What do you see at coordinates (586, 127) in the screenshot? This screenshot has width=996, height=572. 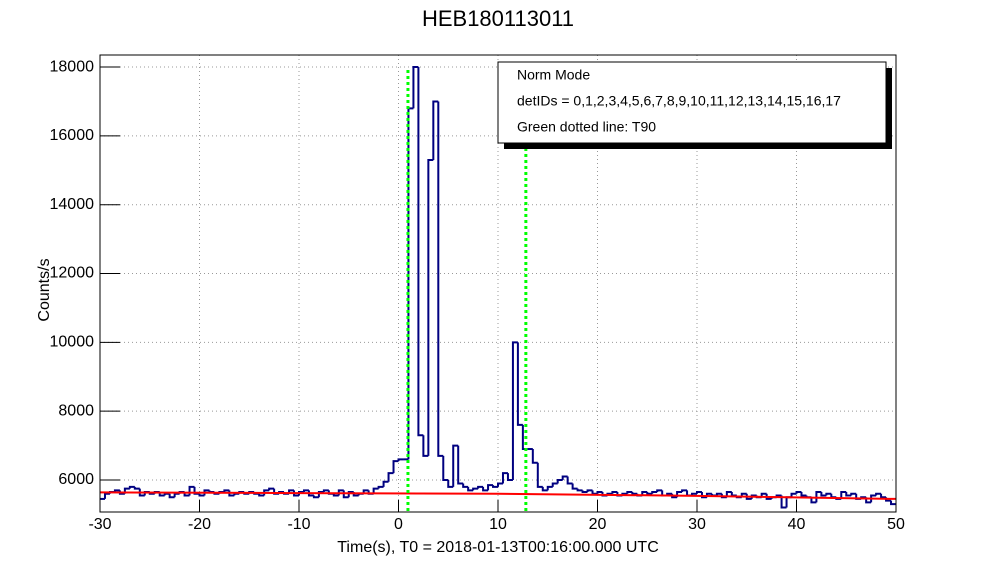 I see `legend-text: Green dotted line: T90` at bounding box center [586, 127].